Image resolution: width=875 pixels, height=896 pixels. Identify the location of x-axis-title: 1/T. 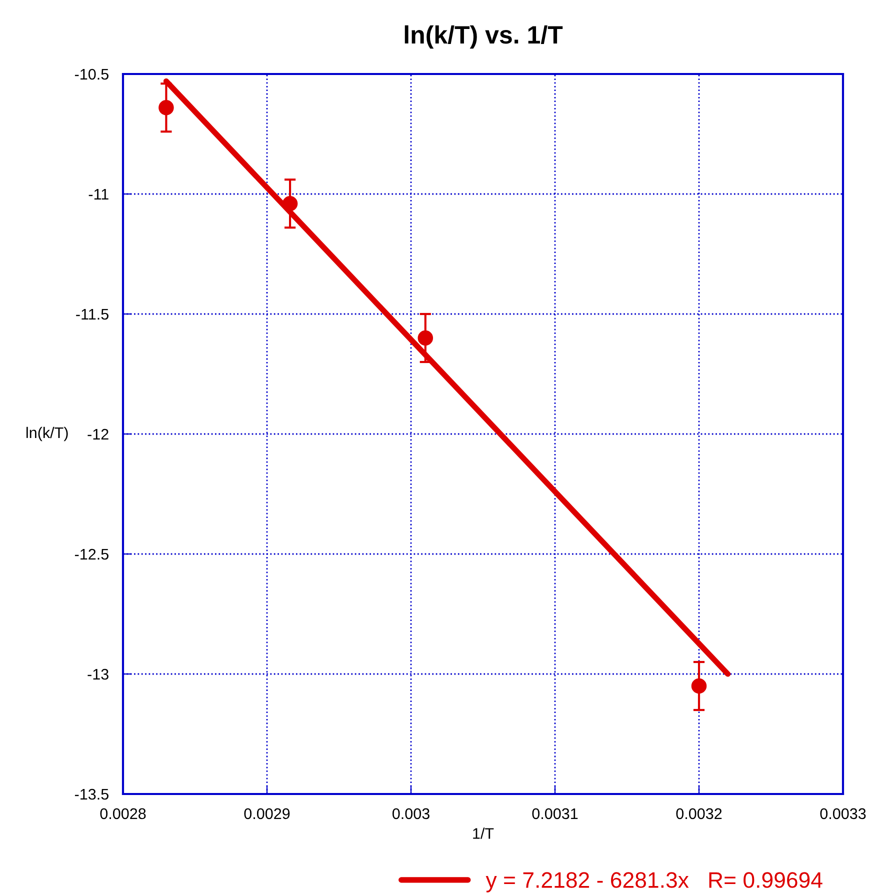
(483, 833).